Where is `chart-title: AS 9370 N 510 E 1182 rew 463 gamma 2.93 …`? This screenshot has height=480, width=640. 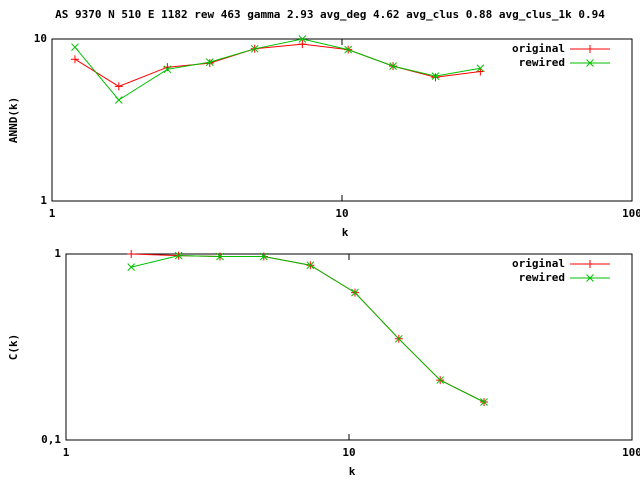 chart-title: AS 9370 N 510 E 1182 rew 463 gamma 2.93 … is located at coordinates (330, 14).